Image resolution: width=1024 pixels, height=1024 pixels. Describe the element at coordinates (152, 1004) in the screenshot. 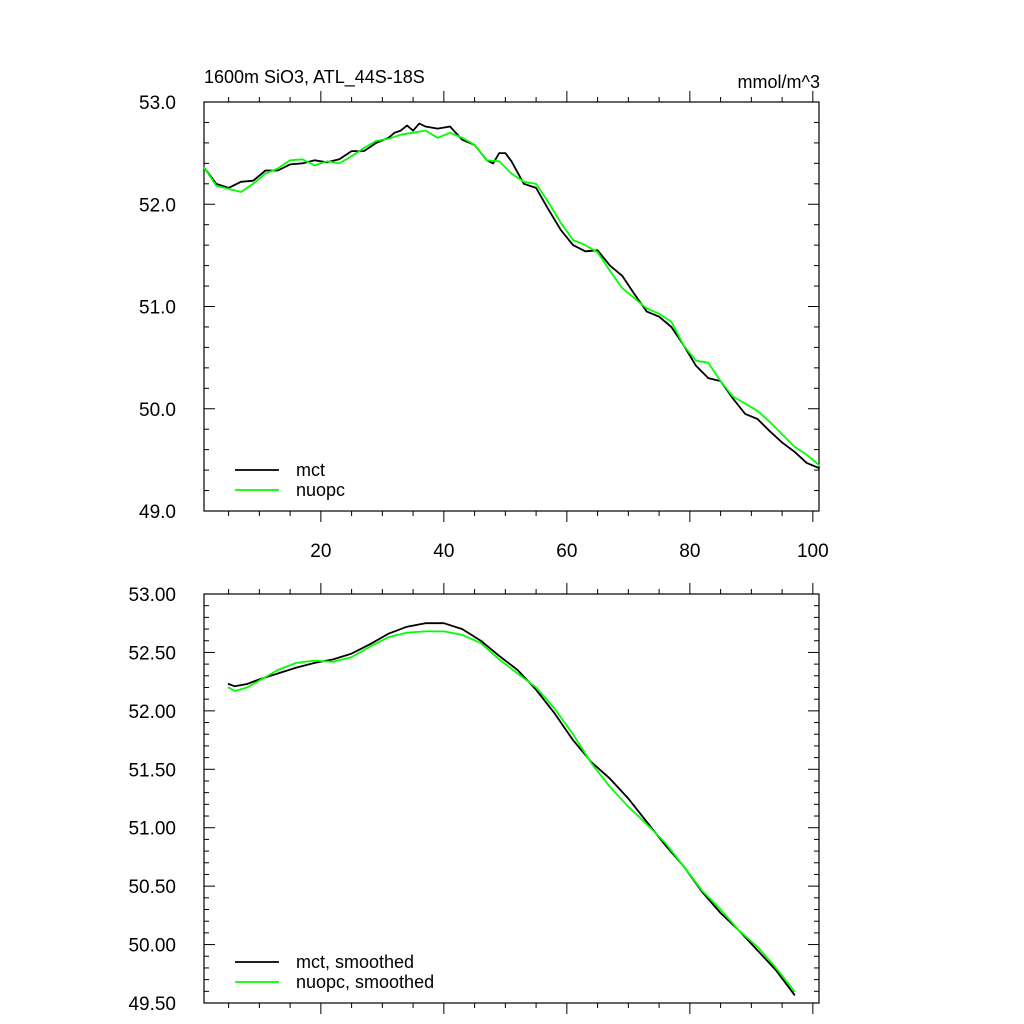

I see `y-tick-label: 49.50` at that location.